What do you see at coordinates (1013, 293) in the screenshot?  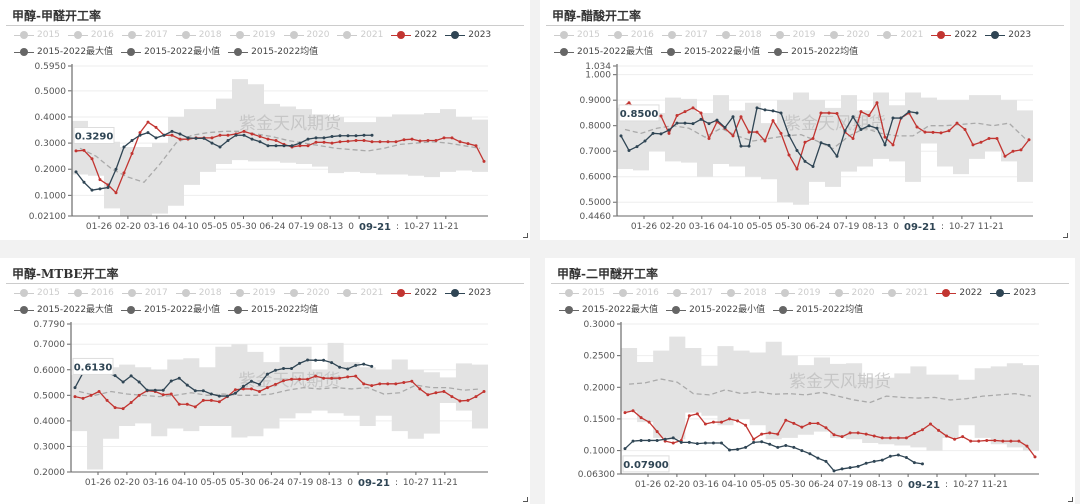 I see `legend-item-2023: 2023` at bounding box center [1013, 293].